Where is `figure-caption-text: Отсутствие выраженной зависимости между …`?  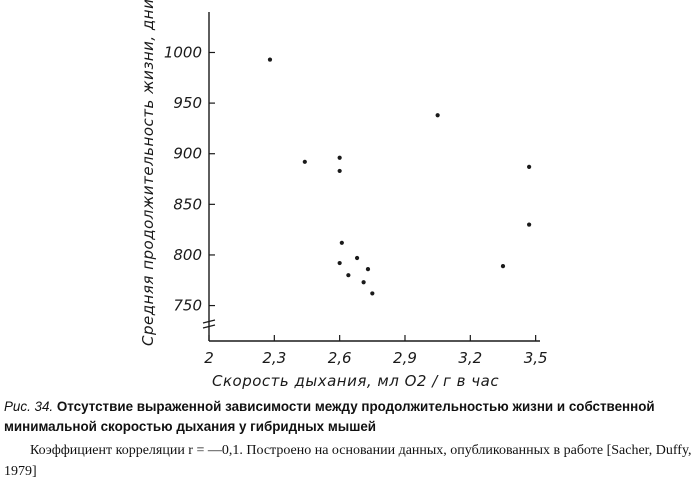
figure-caption-text: Отсутствие выраженной зависимости между … is located at coordinates (329, 416).